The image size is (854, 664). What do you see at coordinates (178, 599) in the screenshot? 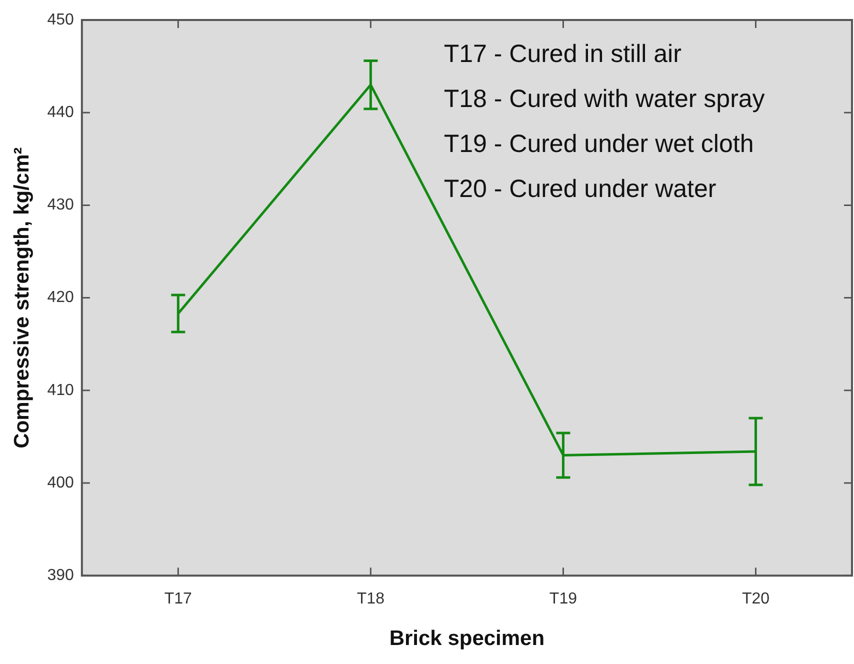
I see `x-tick-label: T17` at bounding box center [178, 599].